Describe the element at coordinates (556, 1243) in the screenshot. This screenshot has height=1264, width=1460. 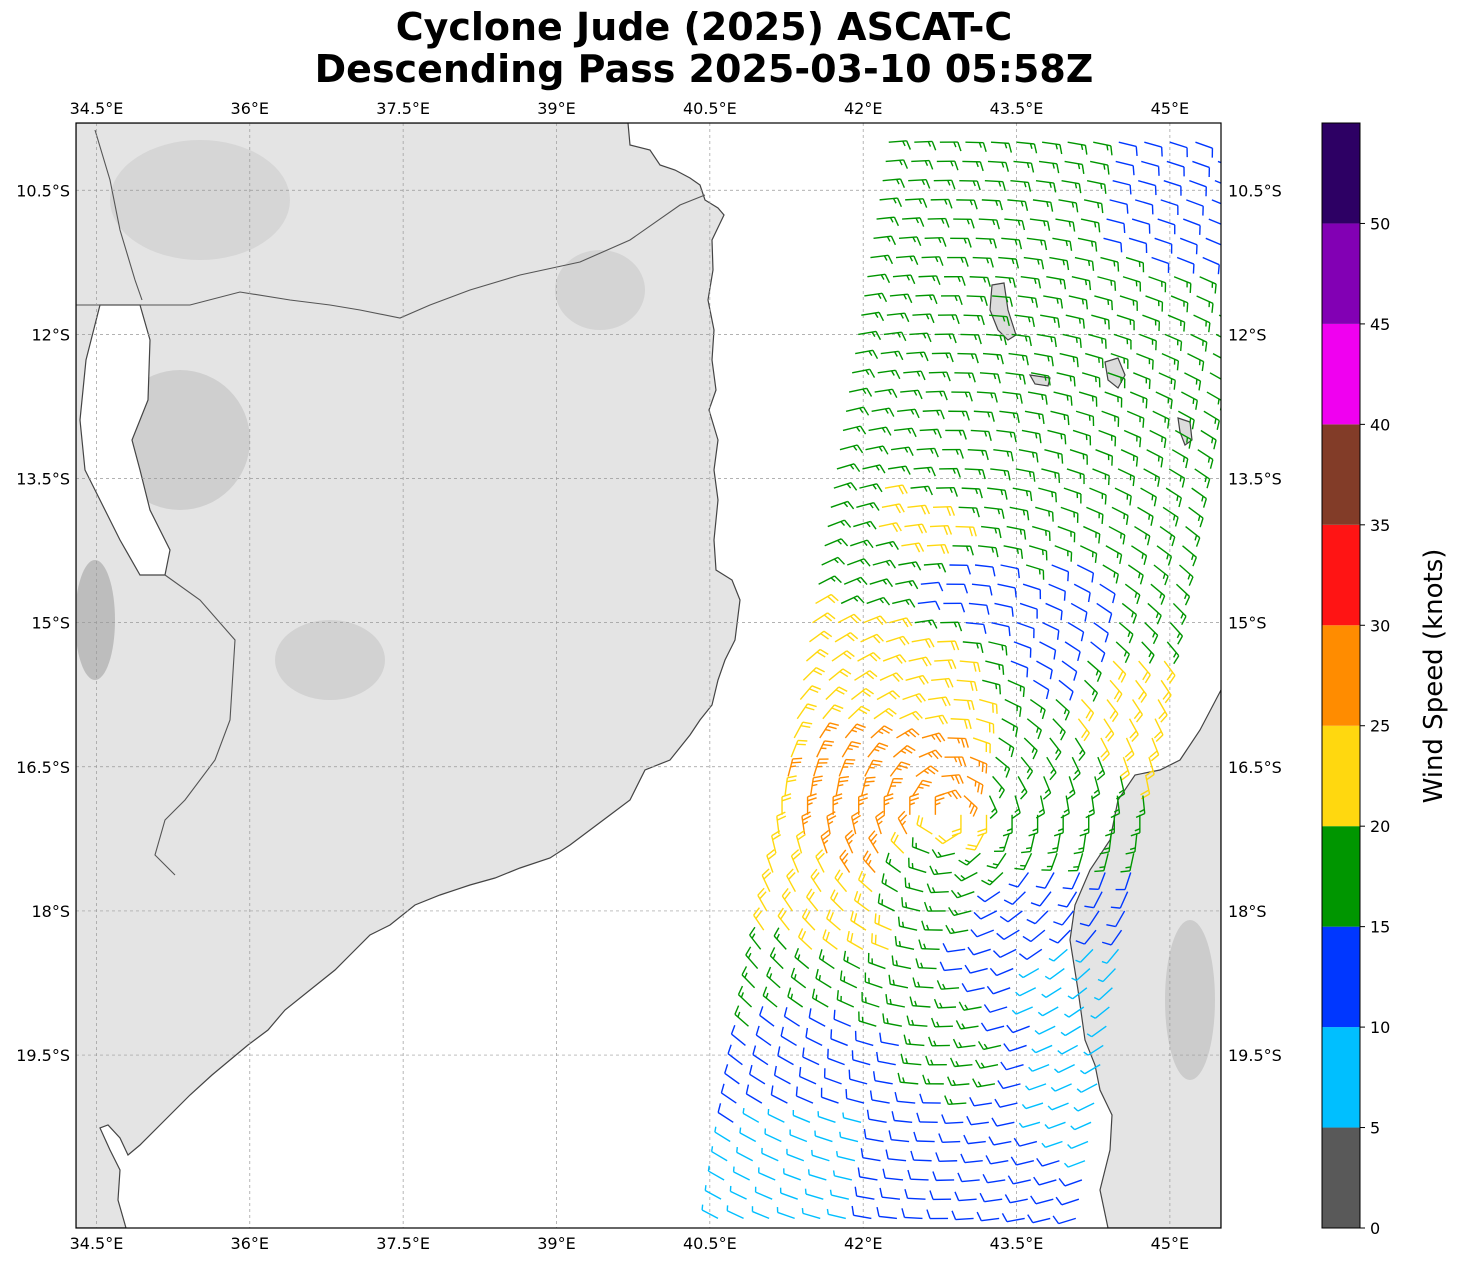
I see `lon-tick-label-bottom: 39°E` at that location.